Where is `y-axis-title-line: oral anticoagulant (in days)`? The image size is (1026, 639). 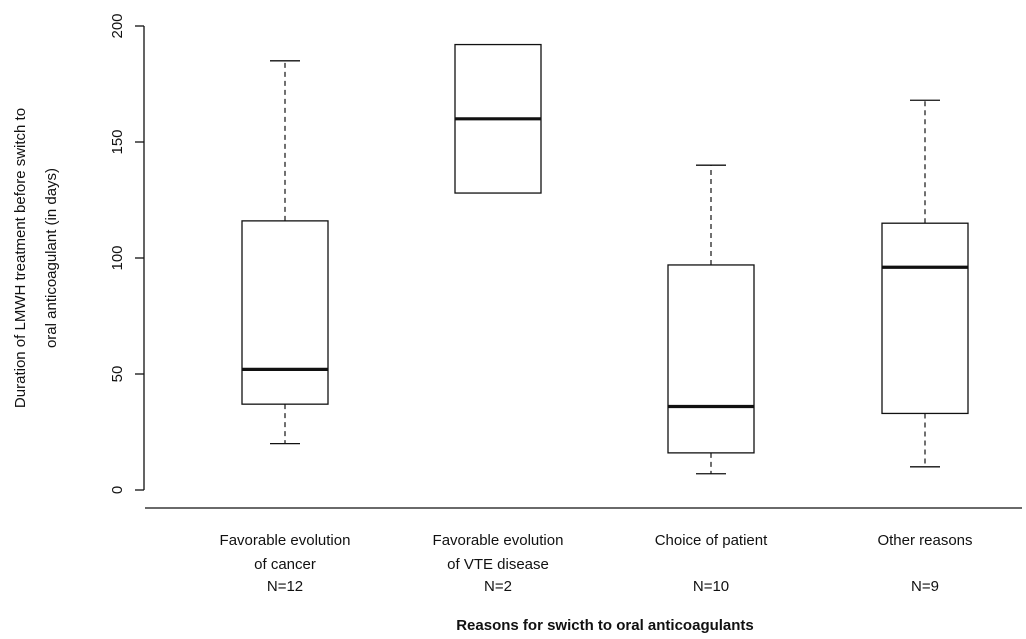 y-axis-title-line: oral anticoagulant (in days) is located at coordinates (51, 258).